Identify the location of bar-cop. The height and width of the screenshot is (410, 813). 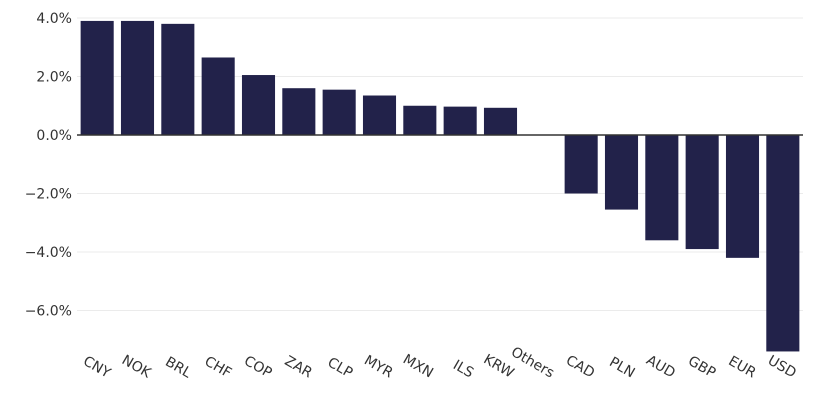
(258, 105).